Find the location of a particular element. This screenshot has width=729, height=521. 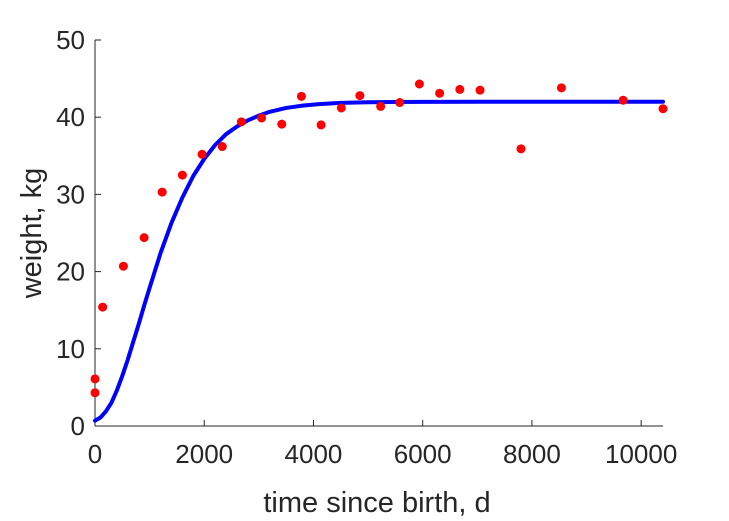

y-tick-label: 40 is located at coordinates (70, 117).